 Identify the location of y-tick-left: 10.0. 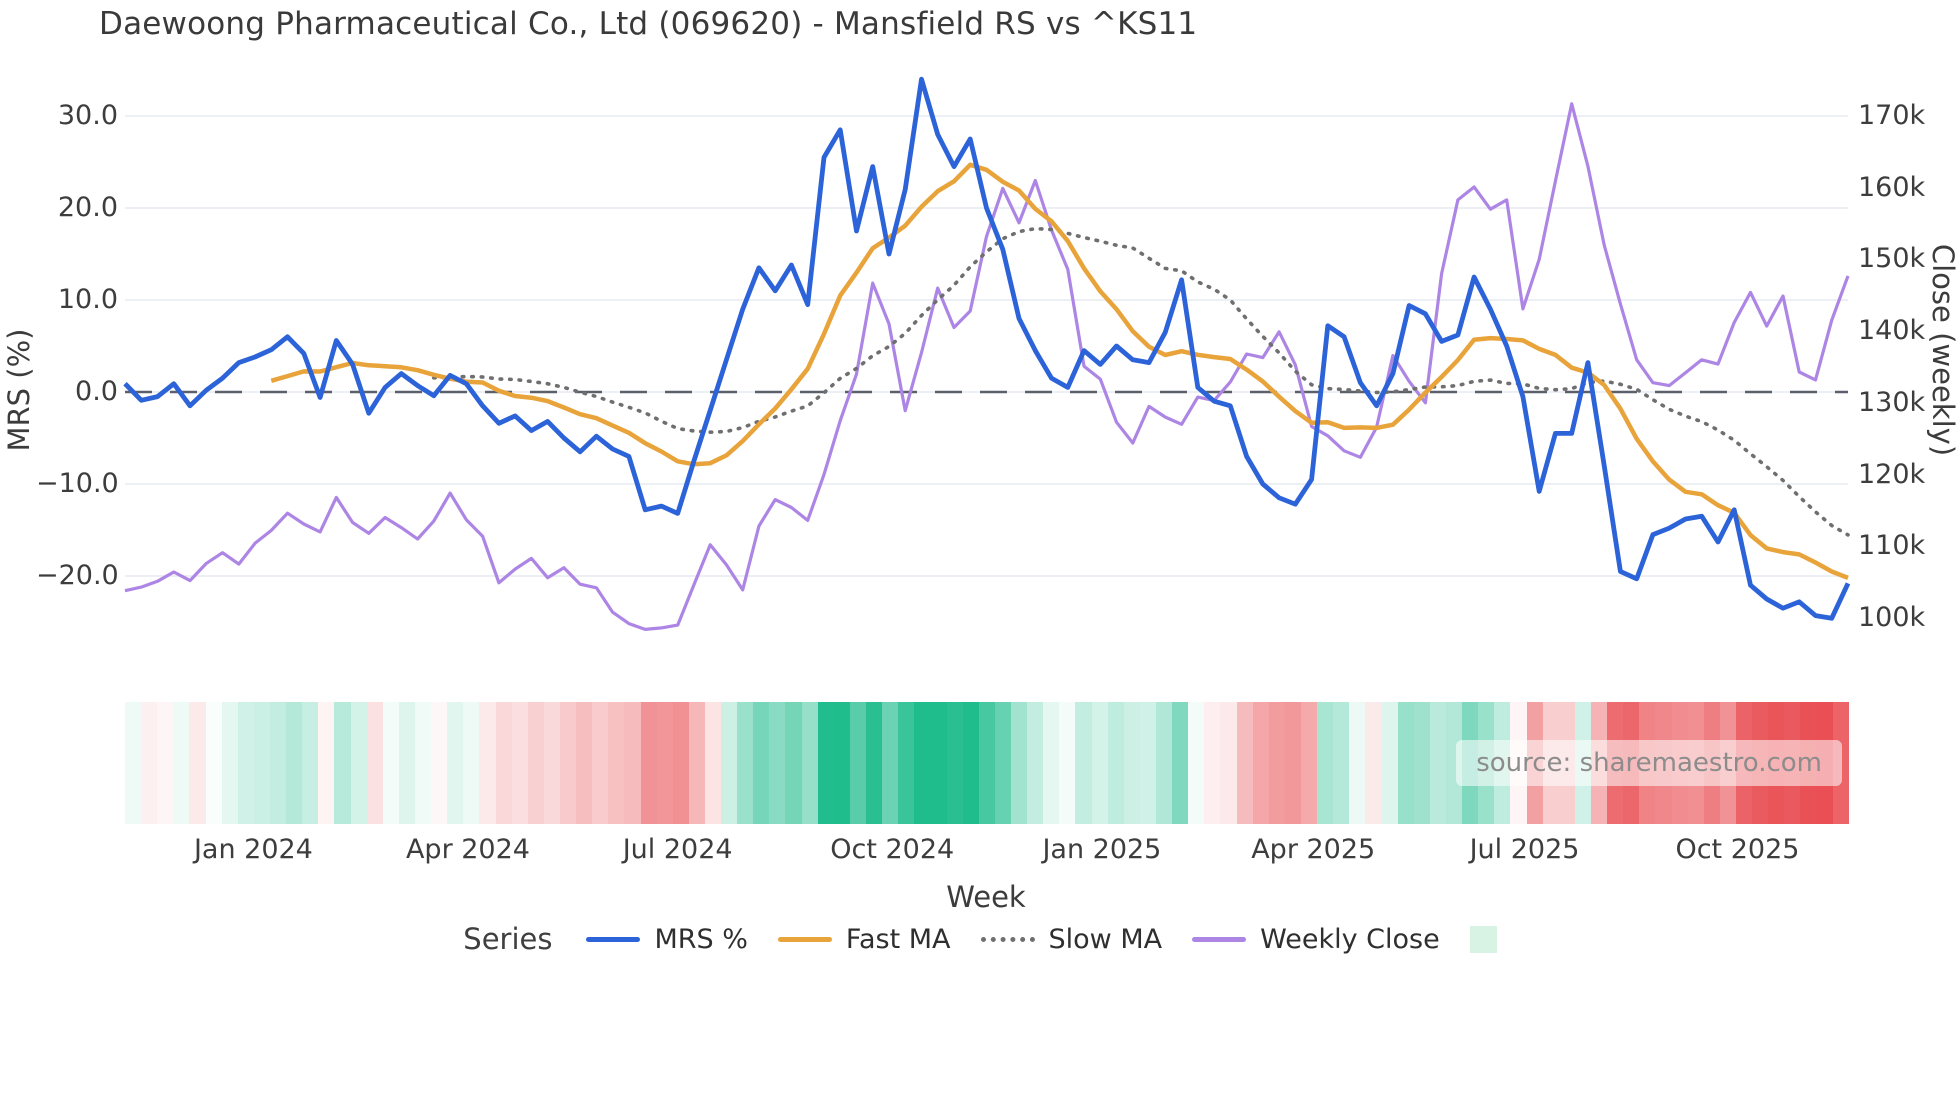
(87, 299).